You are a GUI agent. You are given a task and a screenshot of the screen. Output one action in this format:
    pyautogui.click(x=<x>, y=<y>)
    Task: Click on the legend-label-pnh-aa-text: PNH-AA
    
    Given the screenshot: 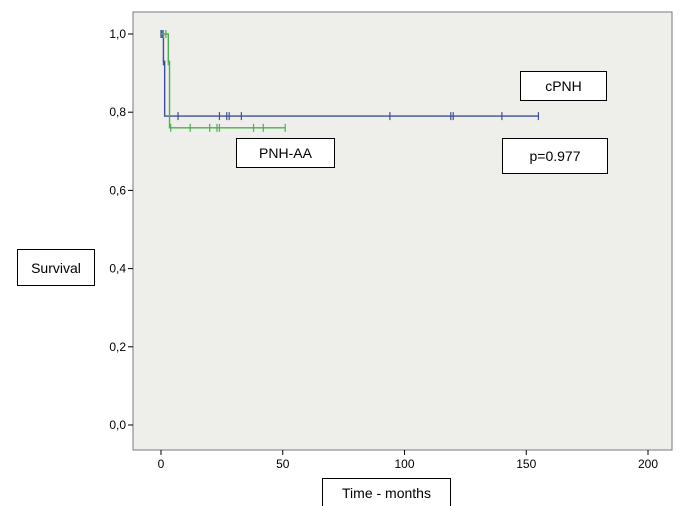 What is the action you would take?
    pyautogui.click(x=285, y=153)
    